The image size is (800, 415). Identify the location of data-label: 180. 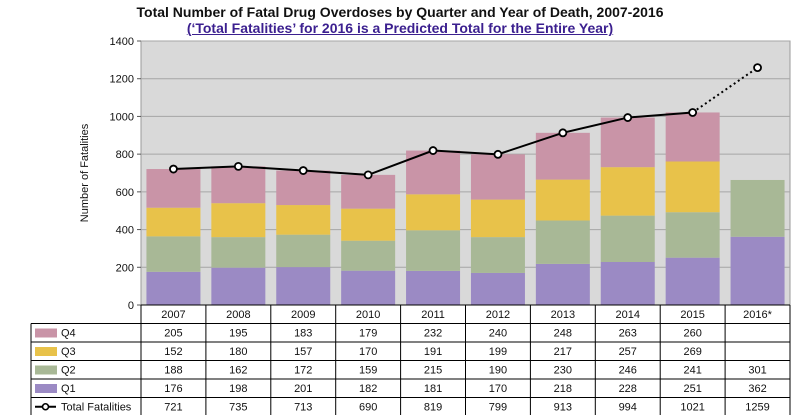
(238, 352).